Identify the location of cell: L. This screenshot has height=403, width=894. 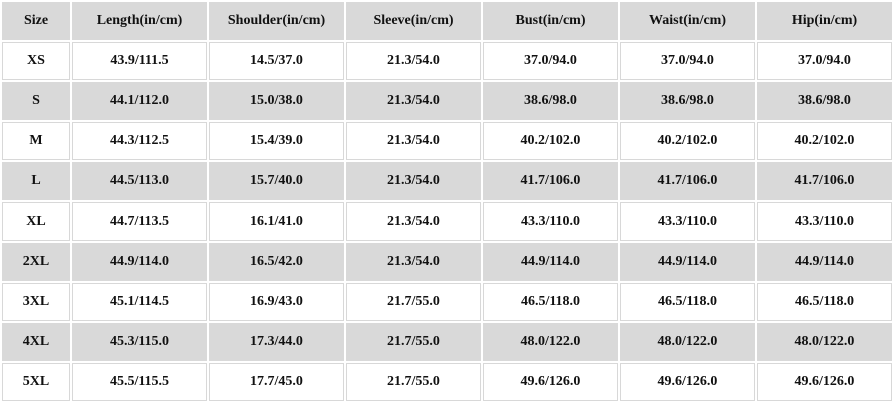
(36, 181).